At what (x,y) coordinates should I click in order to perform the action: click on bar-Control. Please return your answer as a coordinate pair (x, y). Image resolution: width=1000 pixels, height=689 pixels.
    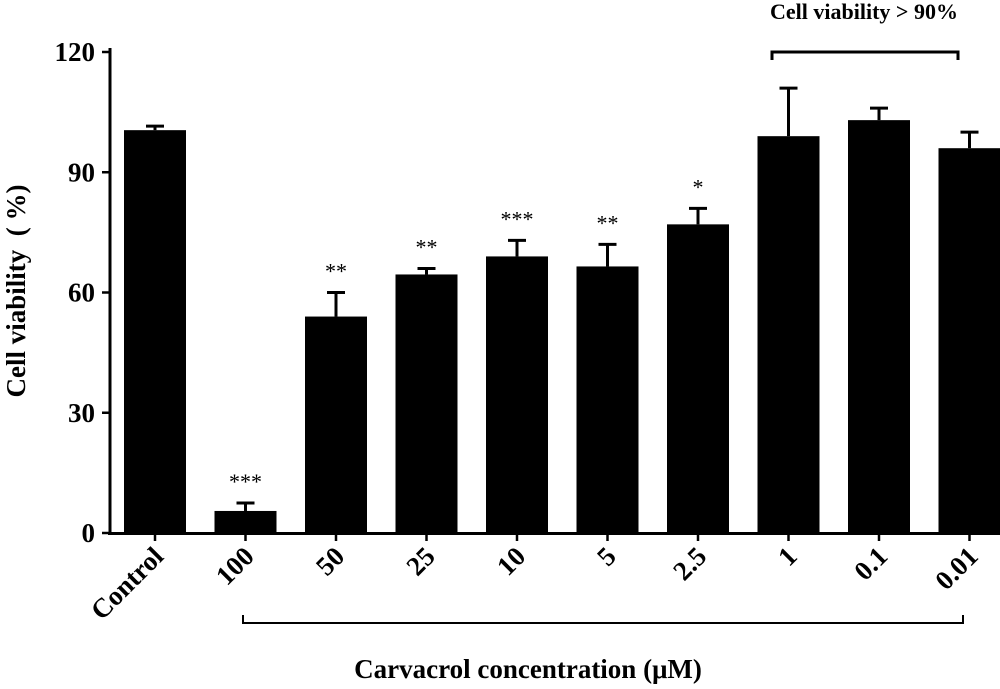
    Looking at the image, I should click on (155, 331).